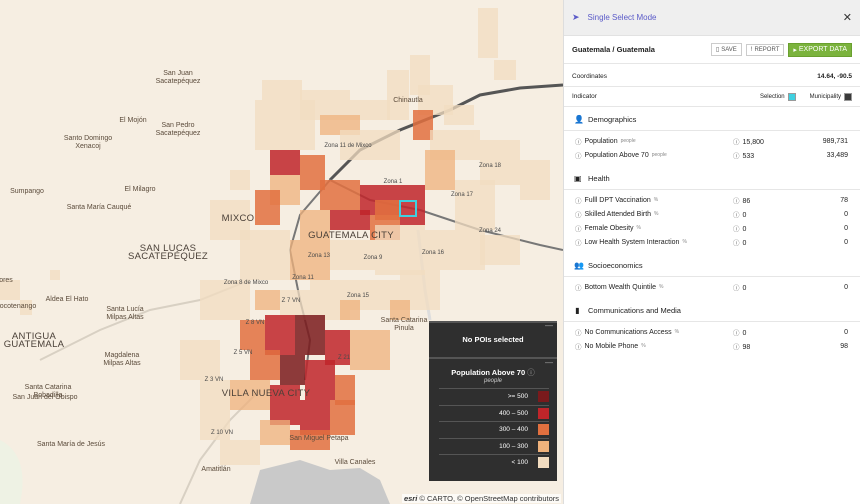 The image size is (860, 504). What do you see at coordinates (847, 18) in the screenshot?
I see `close-icon: ✕` at bounding box center [847, 18].